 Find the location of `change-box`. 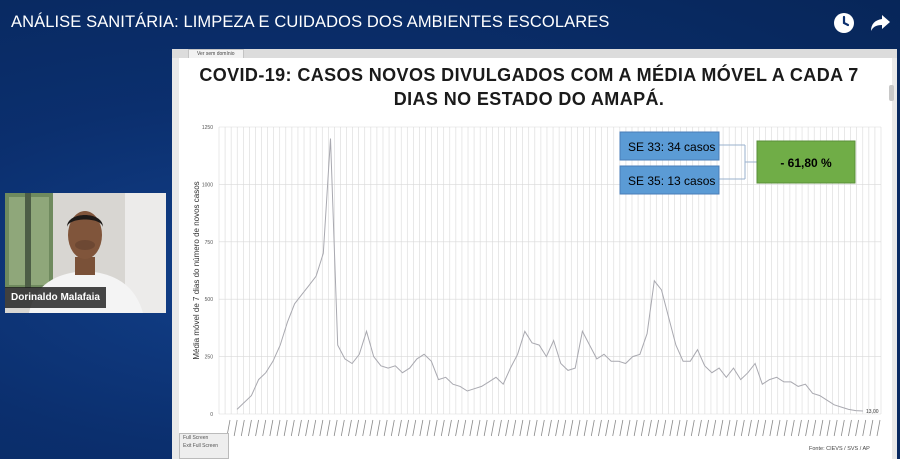

change-box is located at coordinates (806, 162).